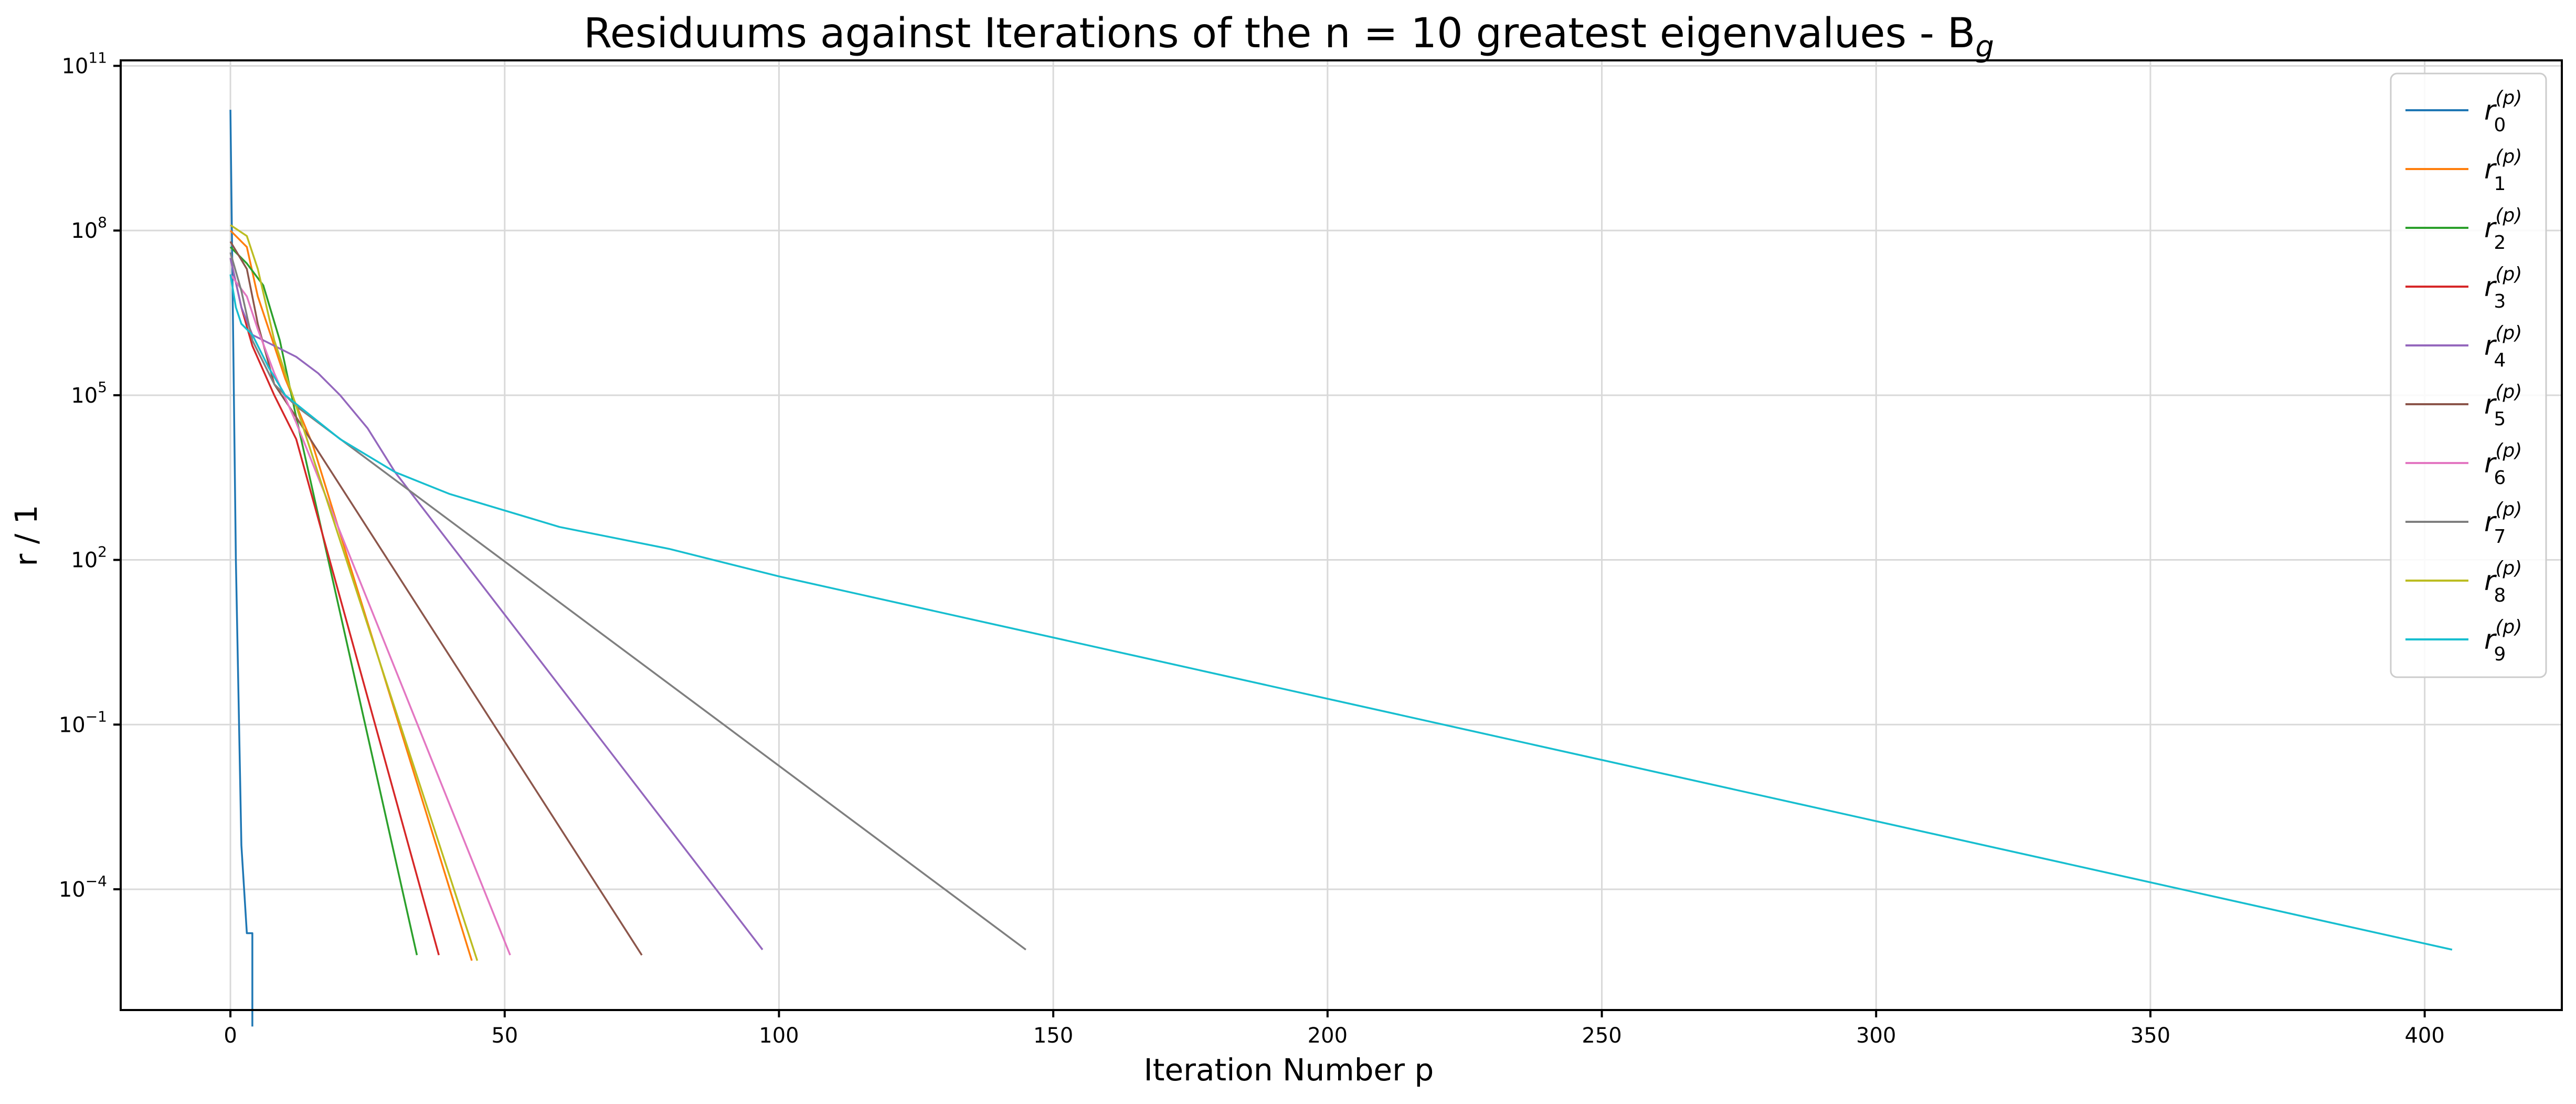  I want to click on y-tick-label: 1011, so click(84, 64).